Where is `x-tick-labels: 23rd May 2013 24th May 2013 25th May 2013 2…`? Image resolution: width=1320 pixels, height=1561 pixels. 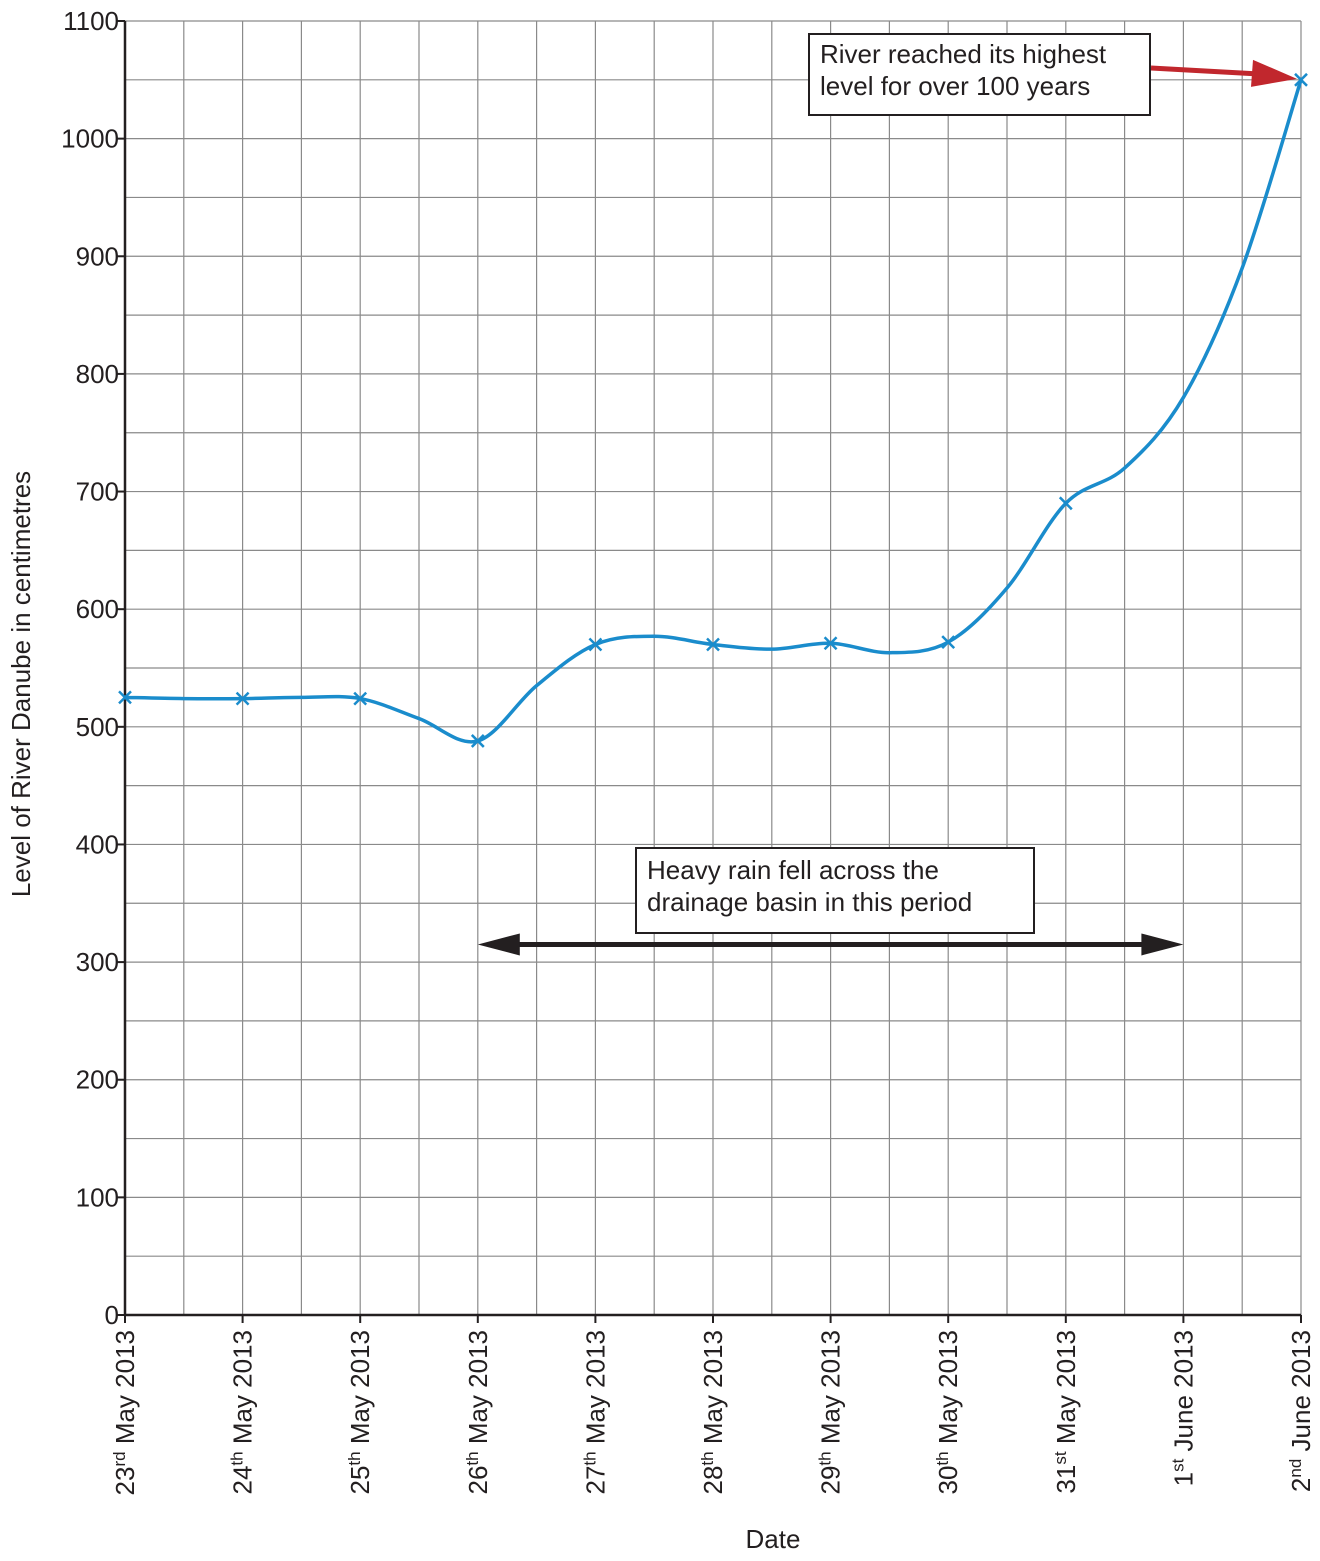
x-tick-labels: 23rd May 2013 24th May 2013 25th May 2013 2… is located at coordinates (713, 1405).